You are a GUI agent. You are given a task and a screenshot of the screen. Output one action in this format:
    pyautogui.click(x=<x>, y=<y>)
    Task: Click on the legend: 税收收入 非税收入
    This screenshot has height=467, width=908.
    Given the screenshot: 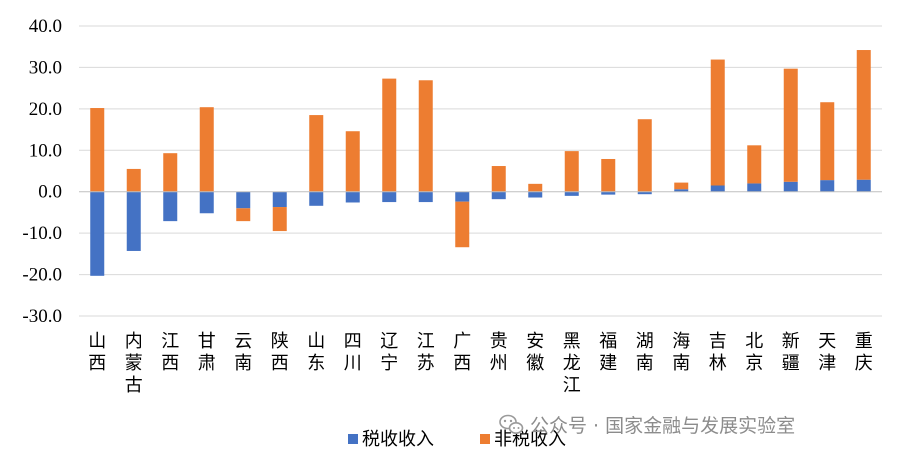 What is the action you would take?
    pyautogui.click(x=457, y=439)
    